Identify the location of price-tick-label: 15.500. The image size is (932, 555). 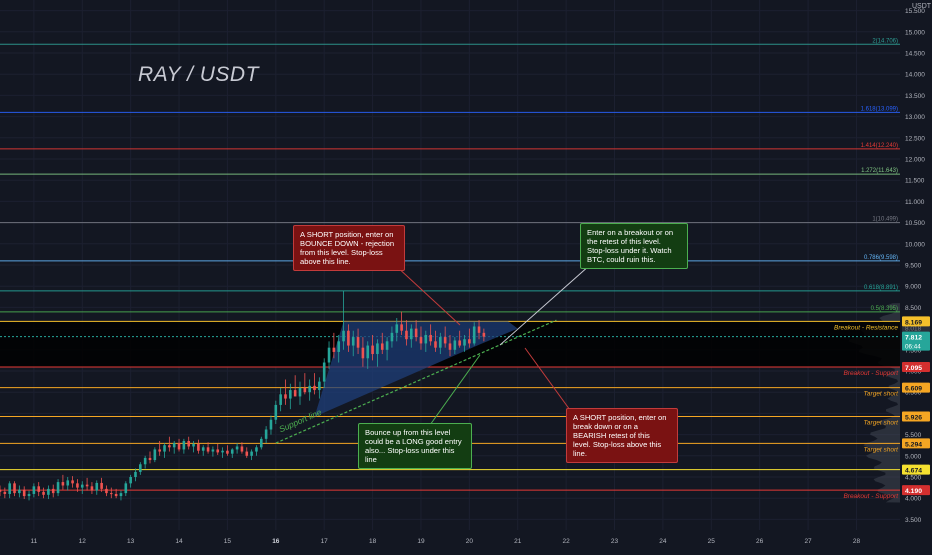
(915, 11).